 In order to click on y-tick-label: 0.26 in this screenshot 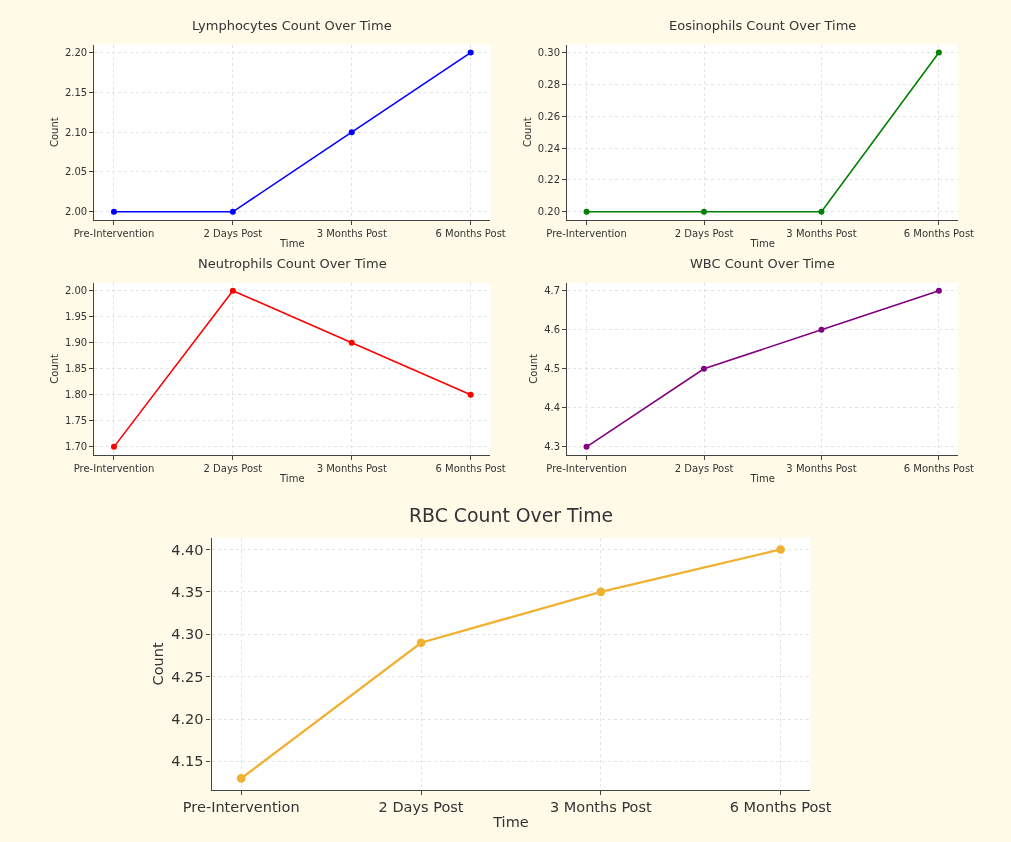, I will do `click(549, 116)`.